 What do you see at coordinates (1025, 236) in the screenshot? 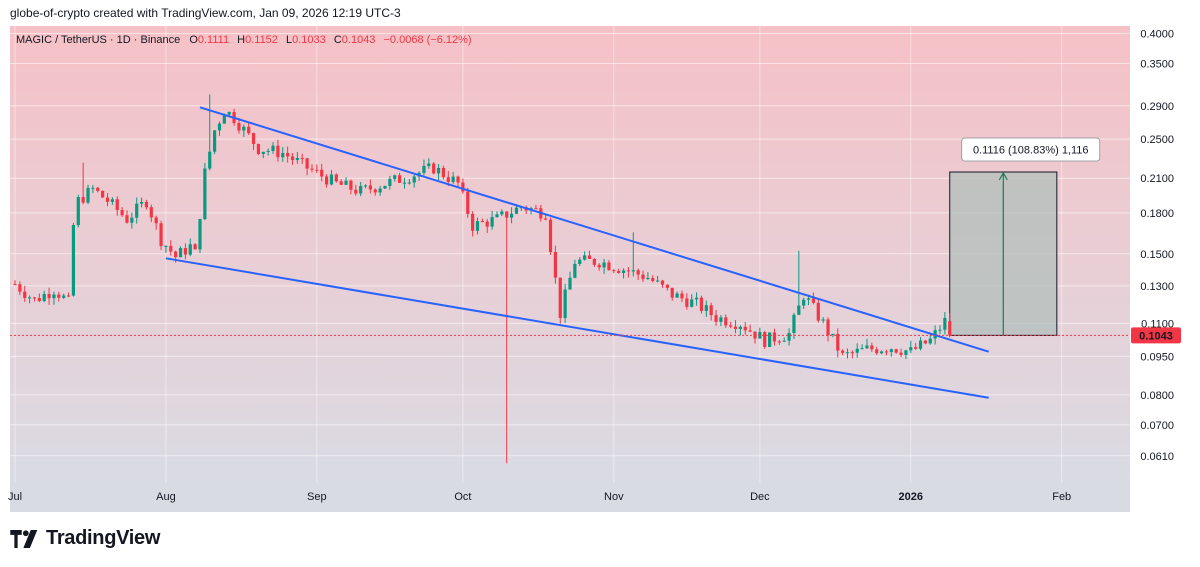
I see `measure-tool: 0.1116 (108.83%) 1,116` at bounding box center [1025, 236].